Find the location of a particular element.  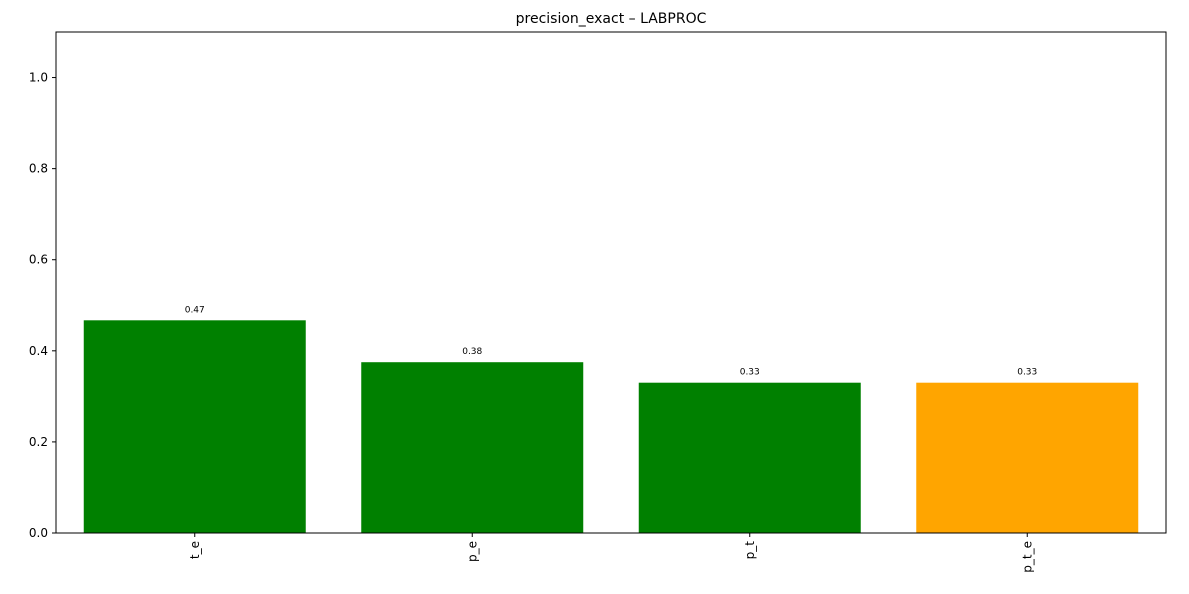

y-tick-label: 0.8 is located at coordinates (38, 169).